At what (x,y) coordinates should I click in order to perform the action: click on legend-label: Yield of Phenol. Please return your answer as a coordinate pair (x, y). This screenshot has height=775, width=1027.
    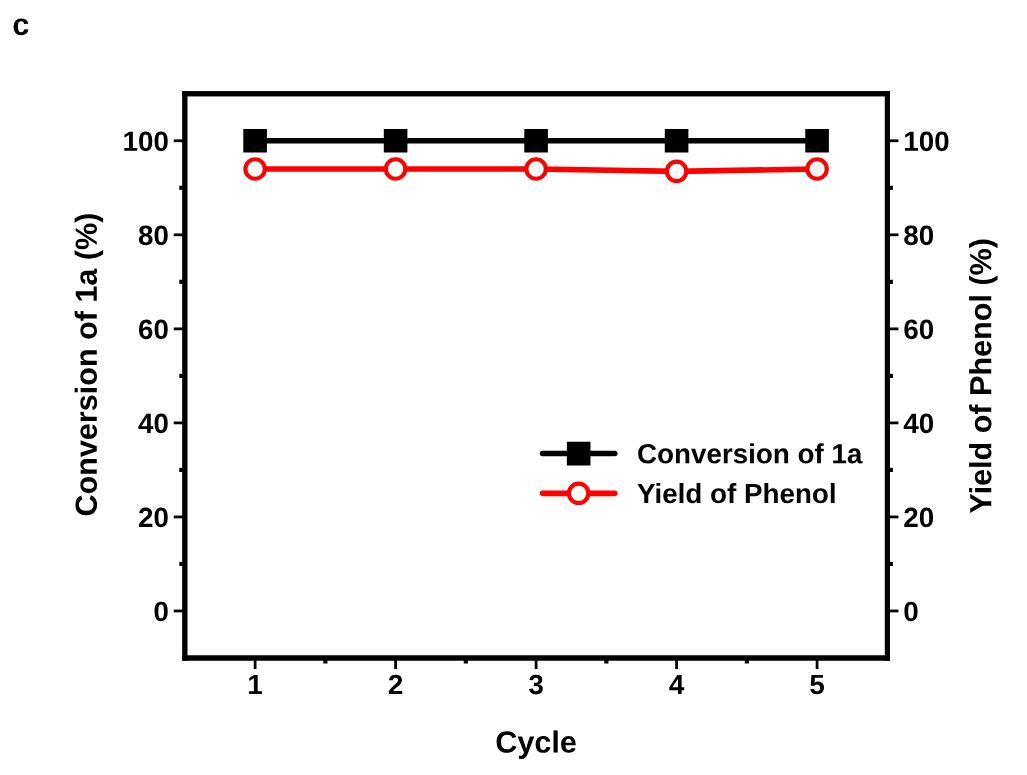
    Looking at the image, I should click on (736, 493).